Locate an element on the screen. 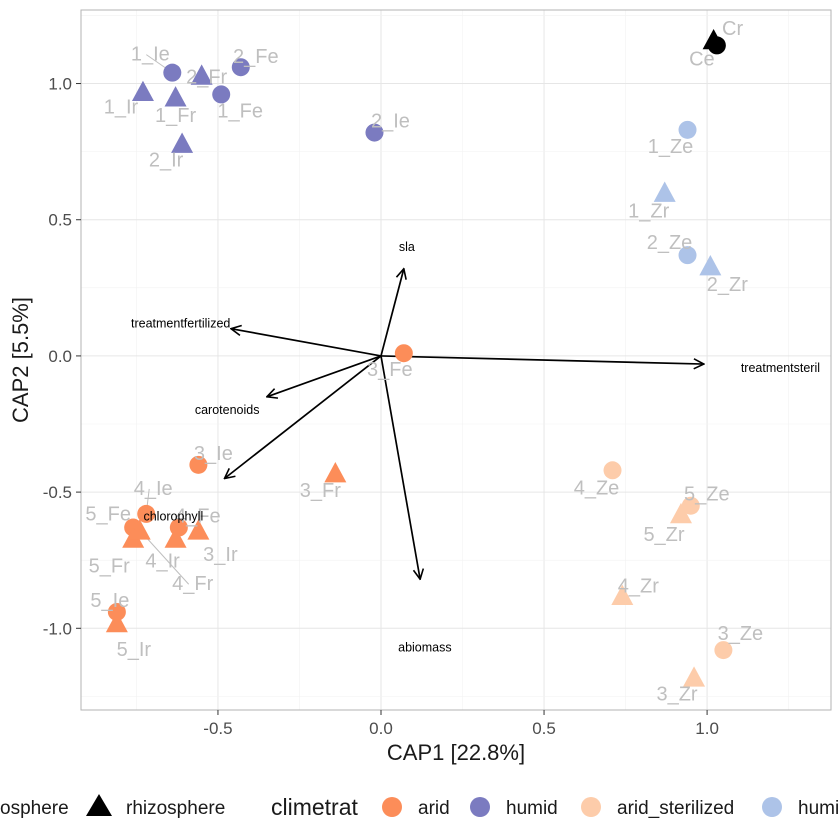 The height and width of the screenshot is (840, 840). point-label-2-zr: 2_Zr is located at coordinates (727, 285).